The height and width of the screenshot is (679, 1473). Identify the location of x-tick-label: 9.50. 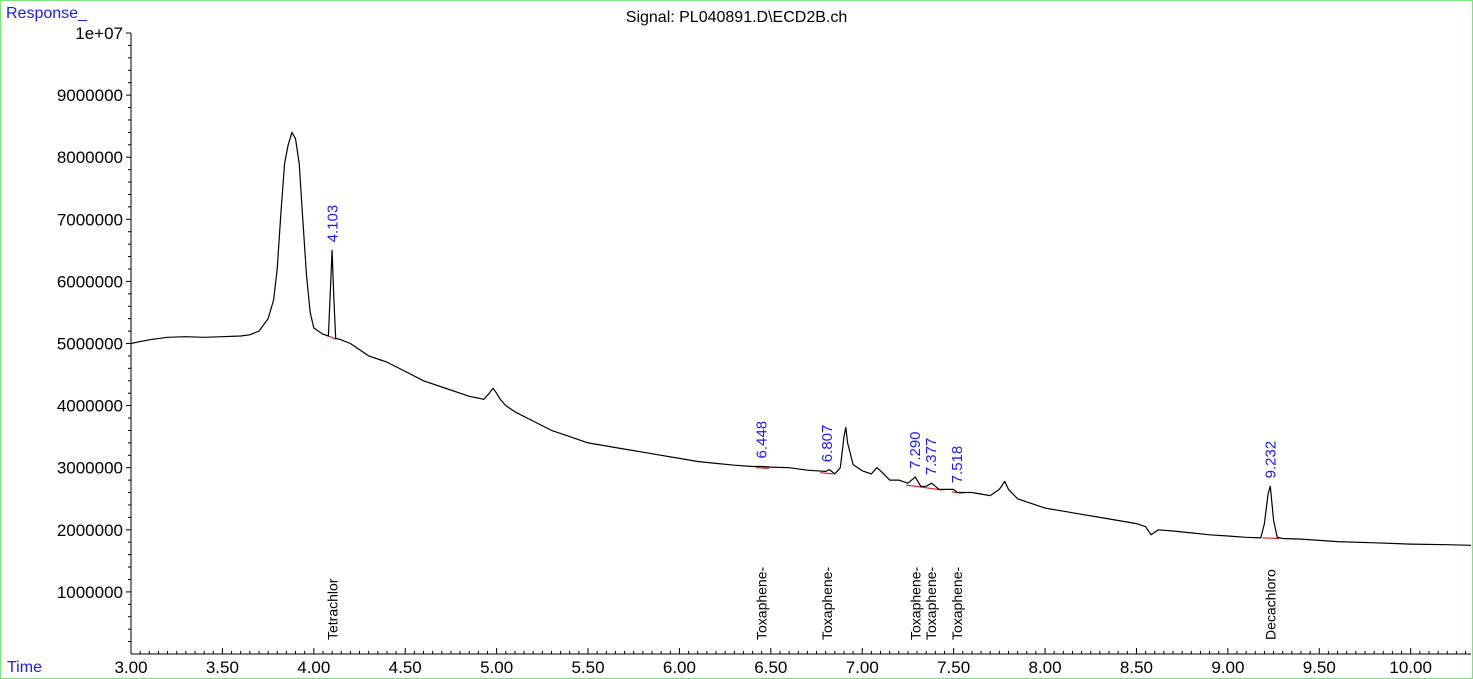
(1319, 667).